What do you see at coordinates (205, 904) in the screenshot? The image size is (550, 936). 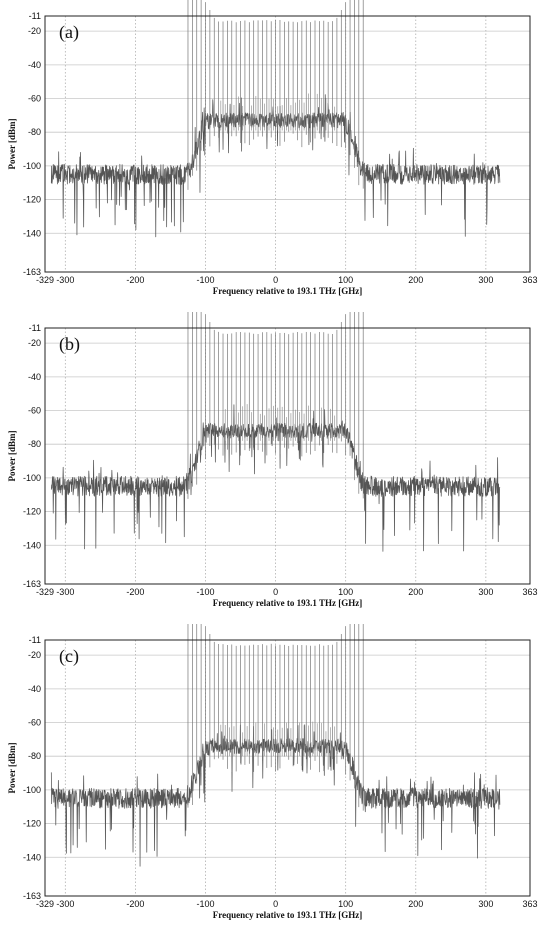 I see `chart-c-xtick-label-3: -100` at bounding box center [205, 904].